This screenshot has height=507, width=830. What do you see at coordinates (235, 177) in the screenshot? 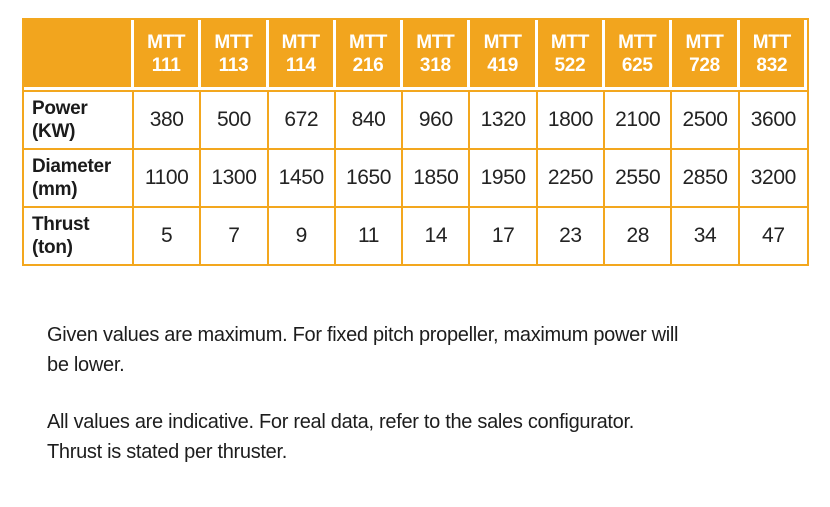
I see `spec-cell: 1300` at bounding box center [235, 177].